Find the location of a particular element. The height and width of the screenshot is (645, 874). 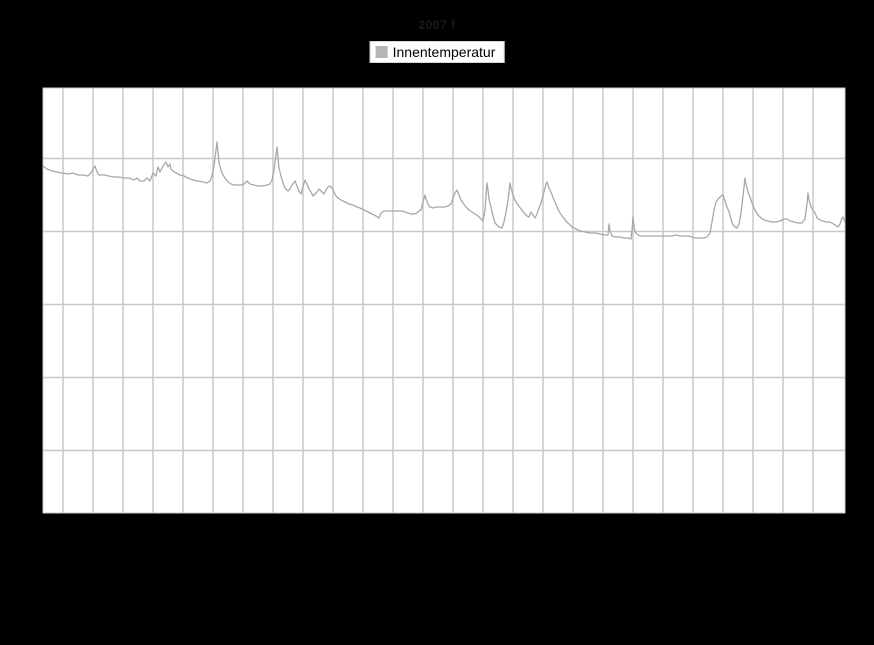

legend-box: Innentemperatur is located at coordinates (437, 52).